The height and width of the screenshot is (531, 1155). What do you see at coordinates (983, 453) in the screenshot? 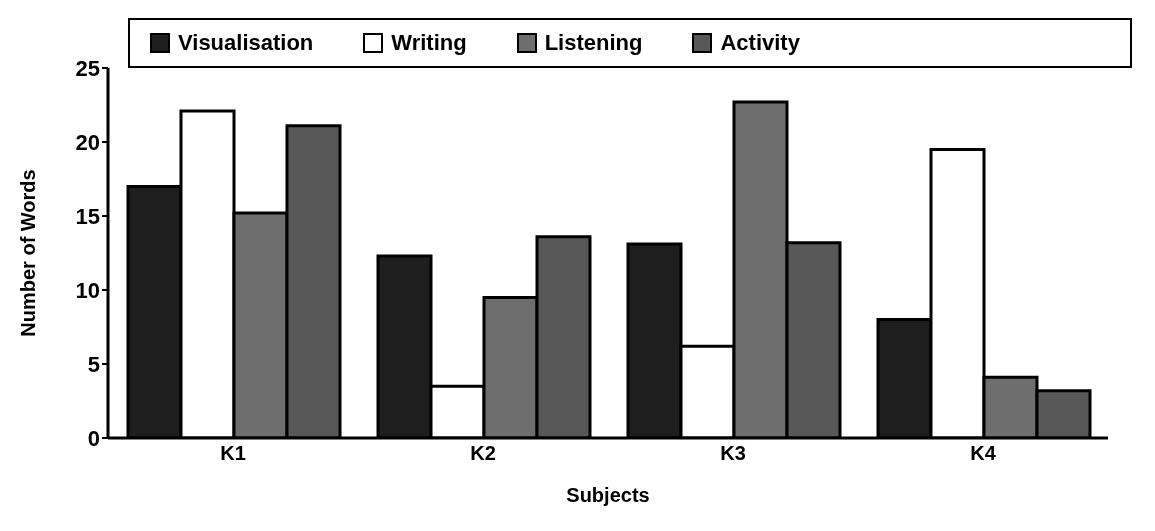
I see `x-tick-label: K4` at bounding box center [983, 453].